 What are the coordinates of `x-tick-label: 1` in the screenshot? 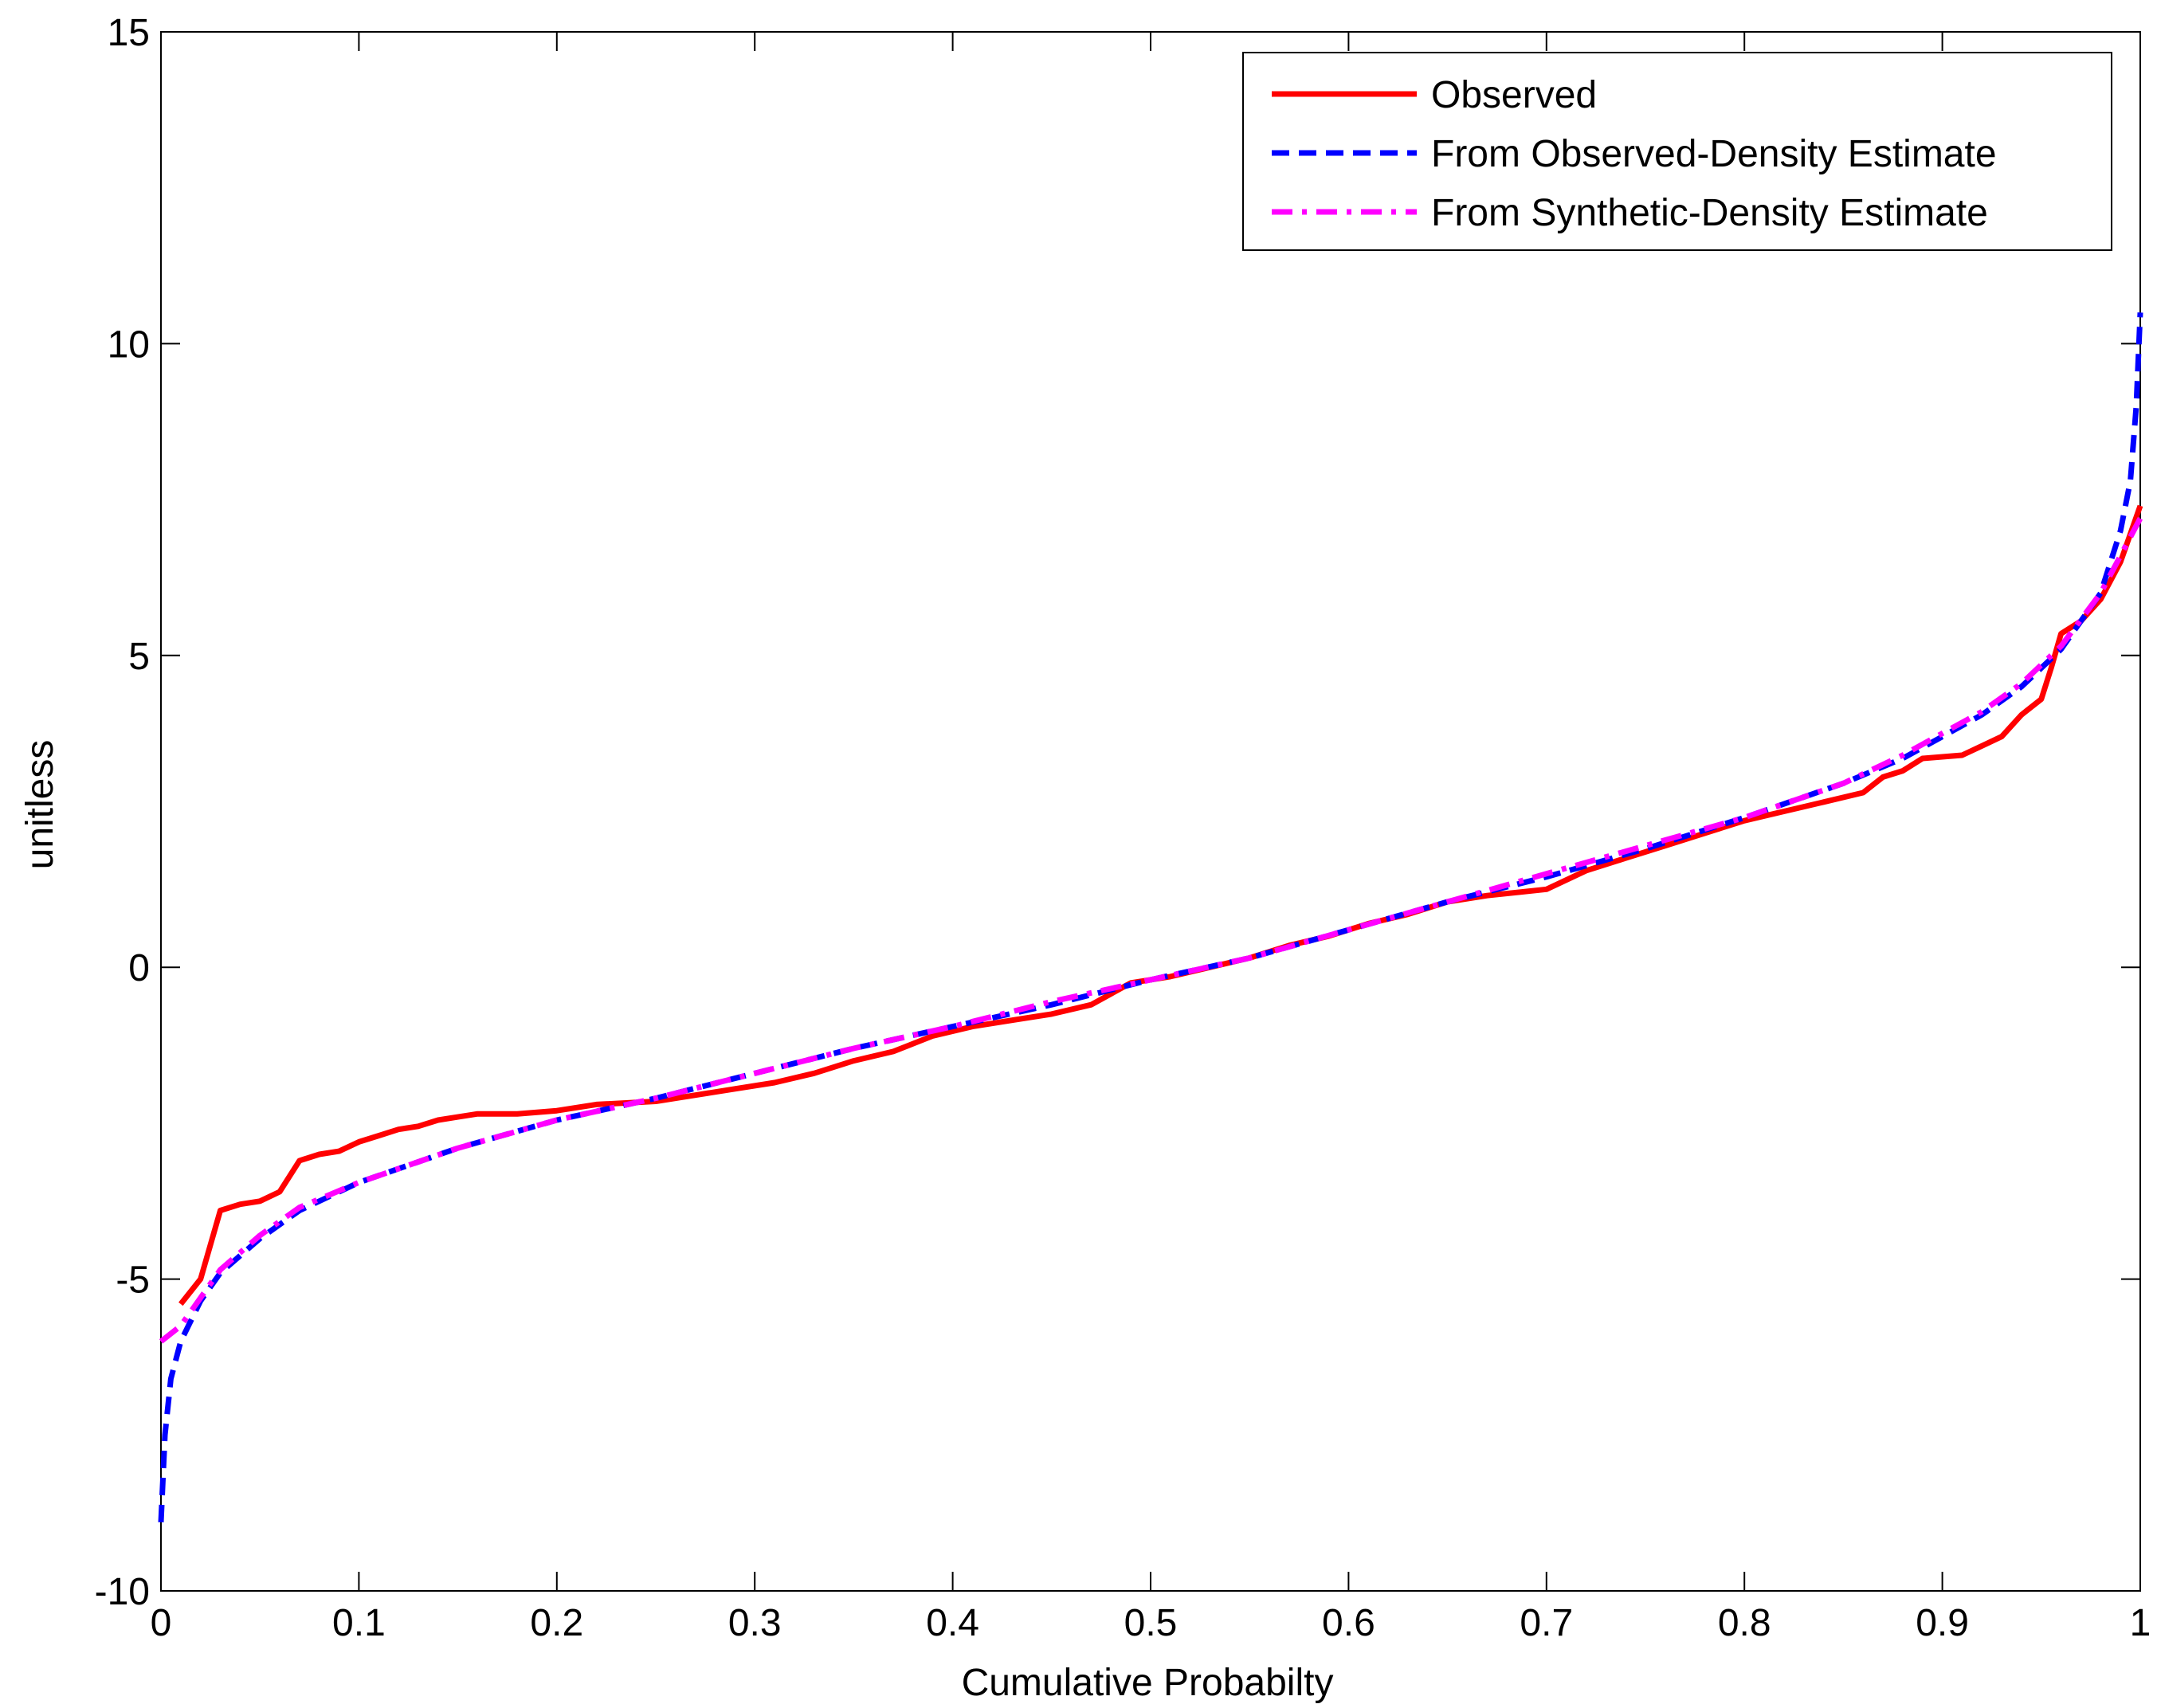 It's located at (2140, 1623).